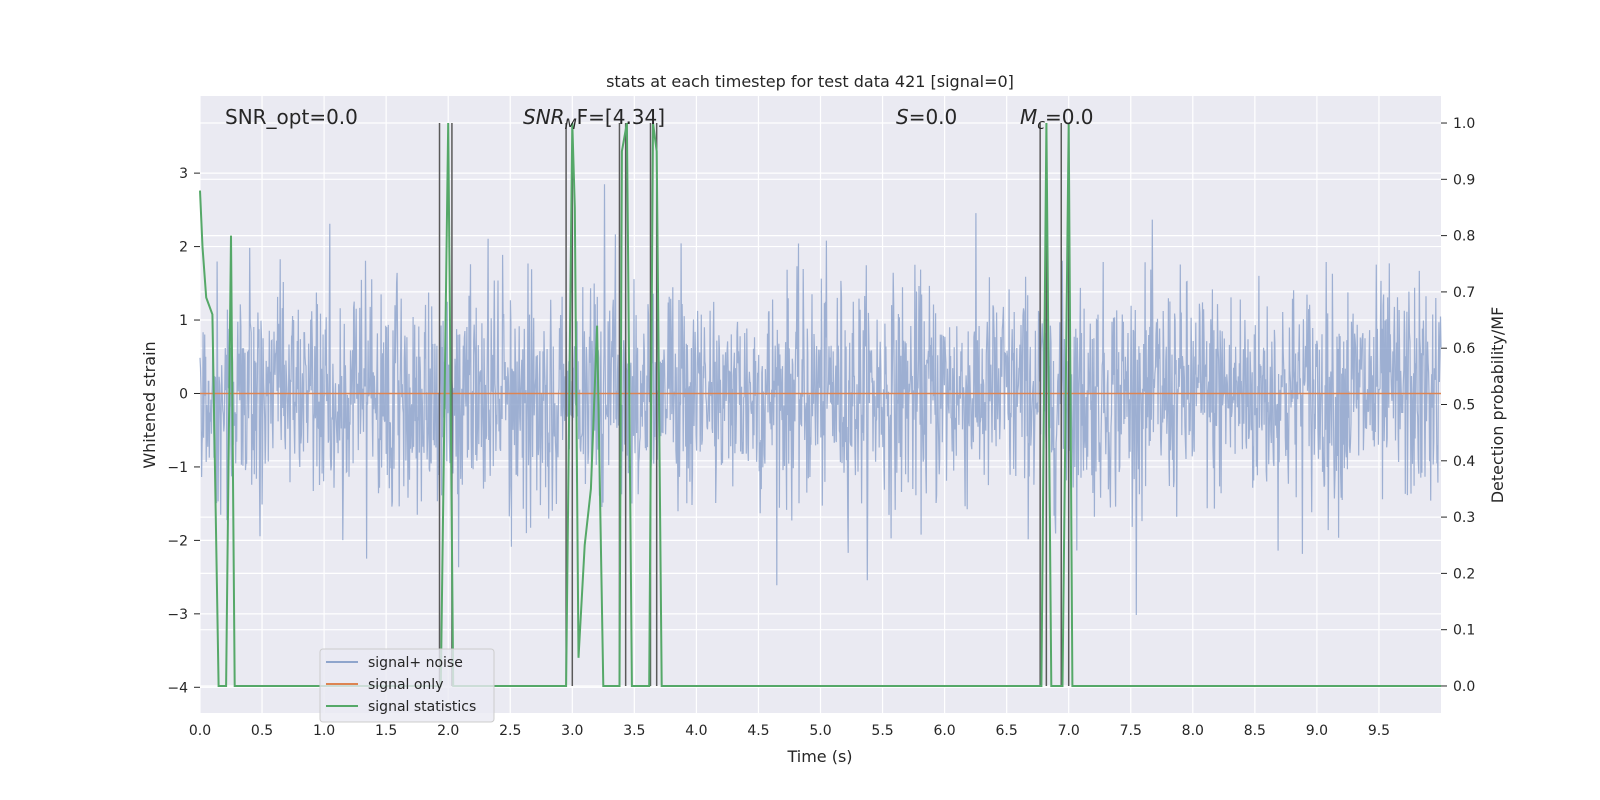  Describe the element at coordinates (324, 731) in the screenshot. I see `x-tick-label: 1.0` at that location.